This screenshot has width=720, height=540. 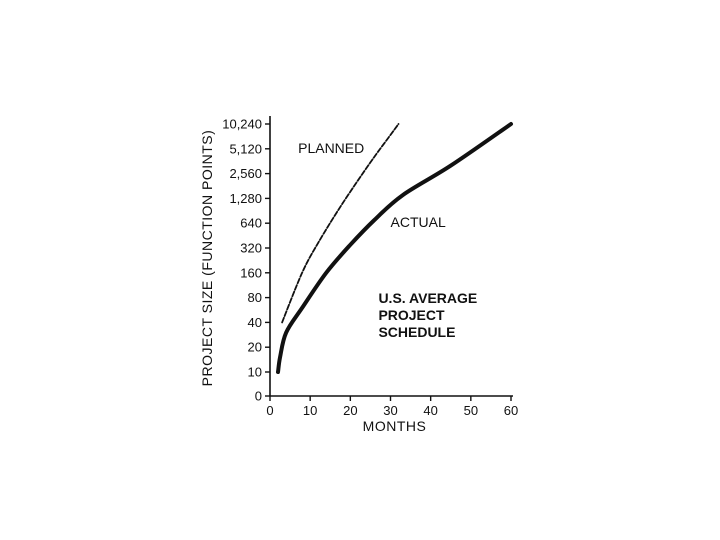 I want to click on x-axis-ticks: 0 10 20 30 40 50 60, so click(x=392, y=407).